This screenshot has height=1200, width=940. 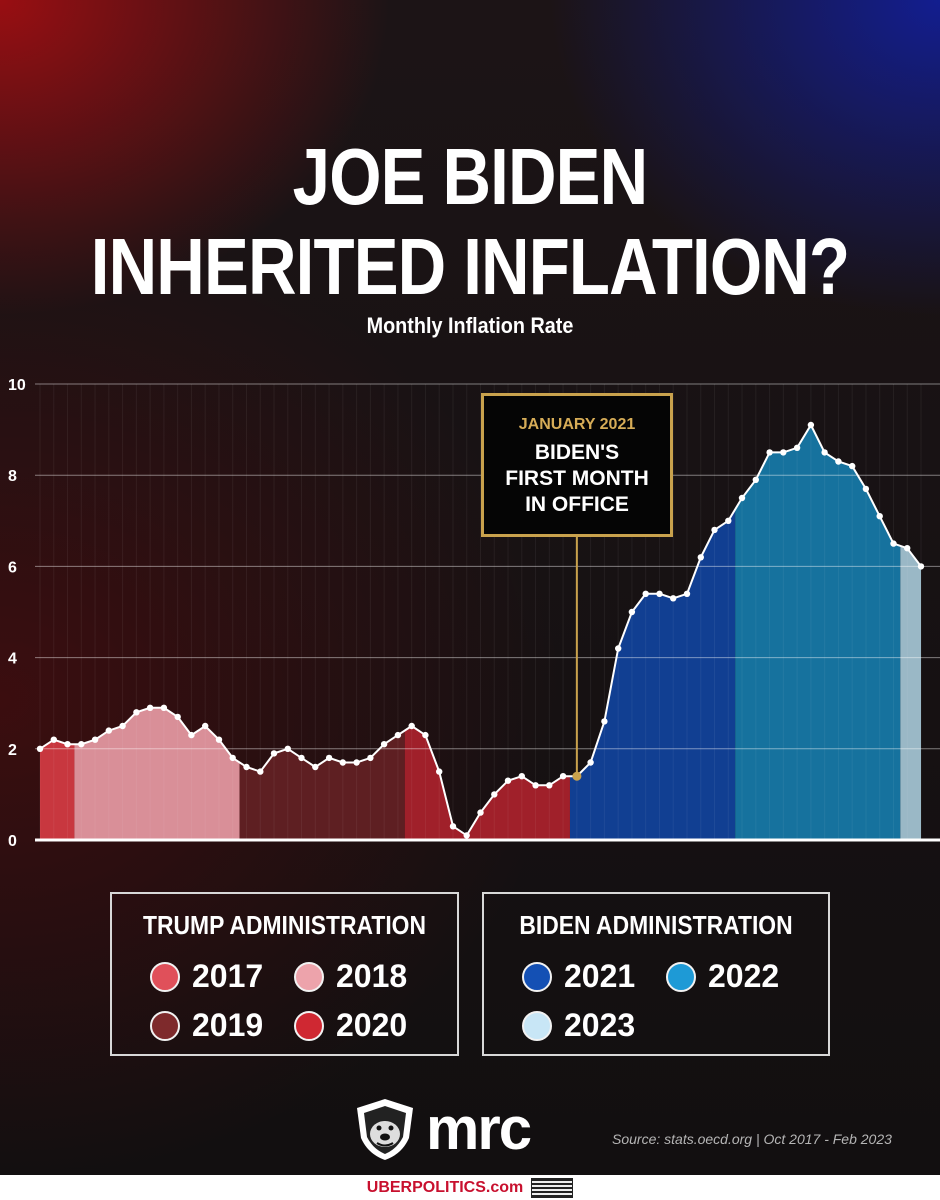 I want to click on legend-item-2019: 2019, so click(x=206, y=1025).